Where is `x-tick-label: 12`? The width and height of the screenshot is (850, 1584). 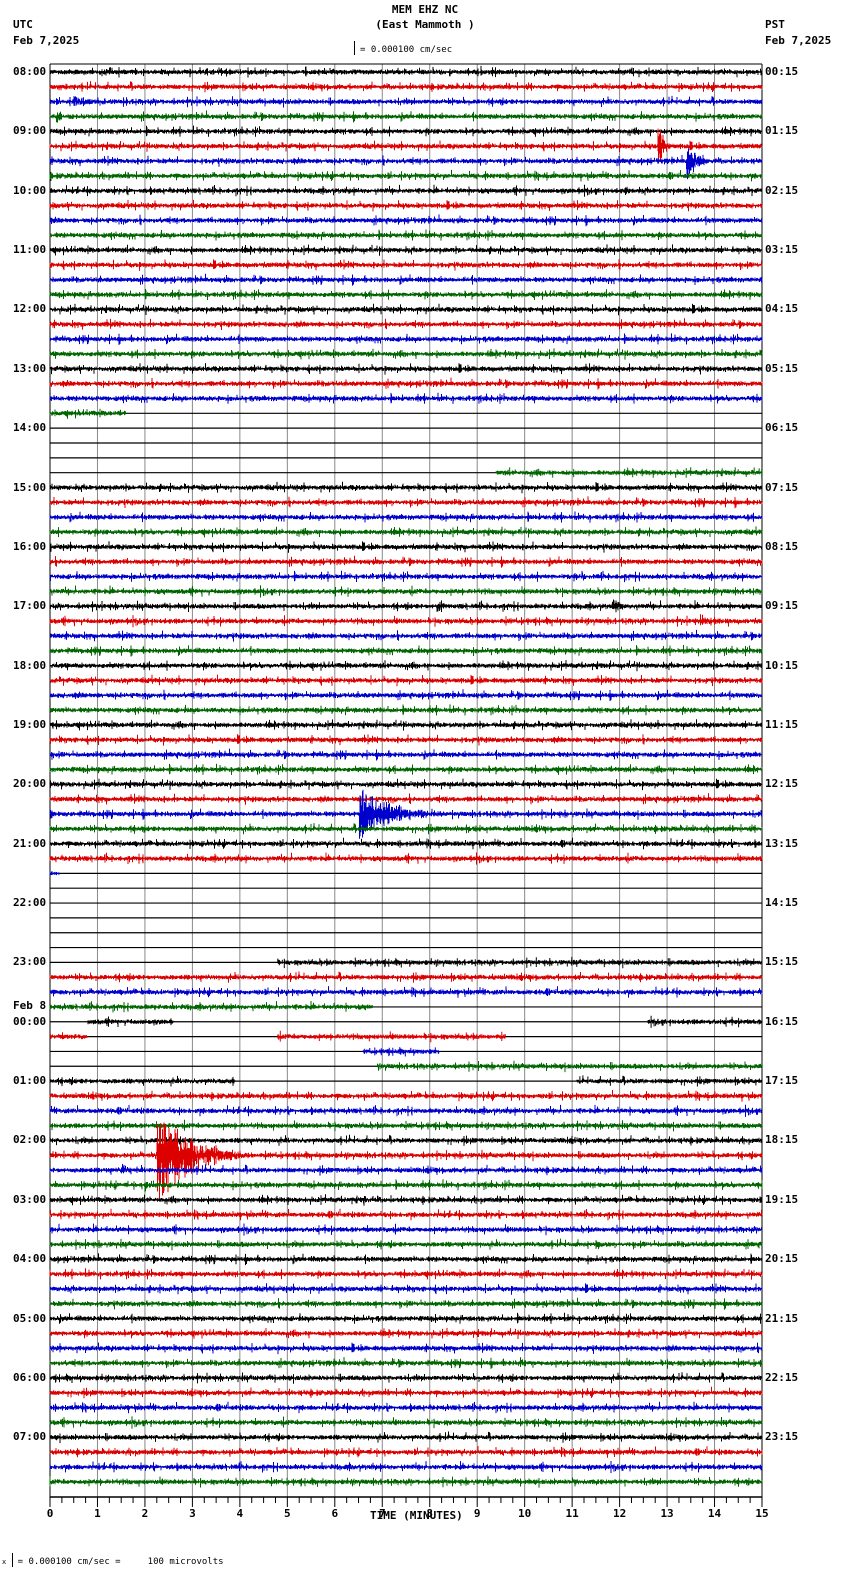
x-tick-label: 12 is located at coordinates (619, 1513).